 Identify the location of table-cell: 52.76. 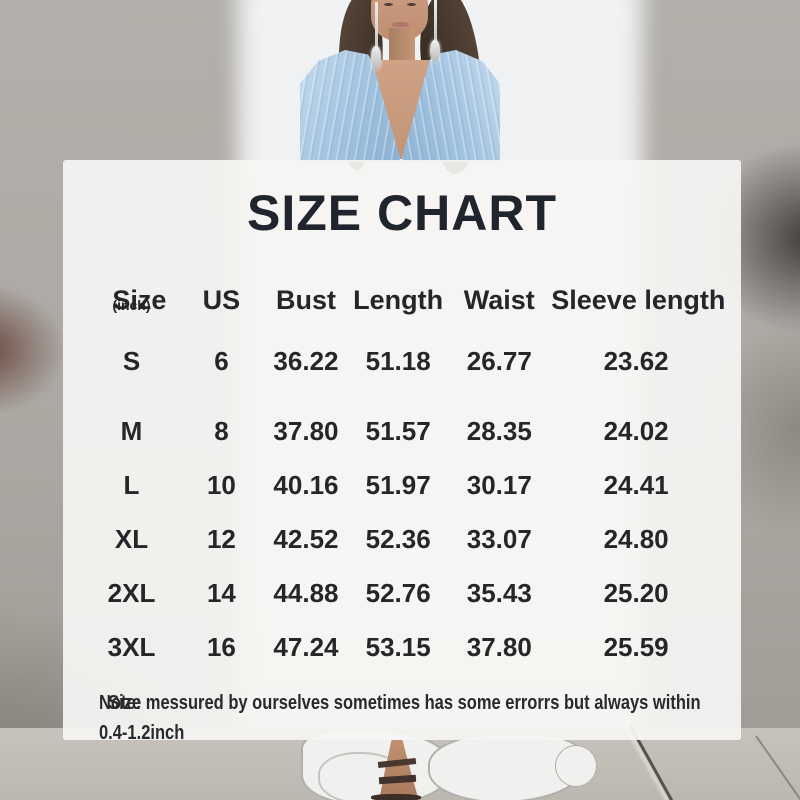
(398, 592).